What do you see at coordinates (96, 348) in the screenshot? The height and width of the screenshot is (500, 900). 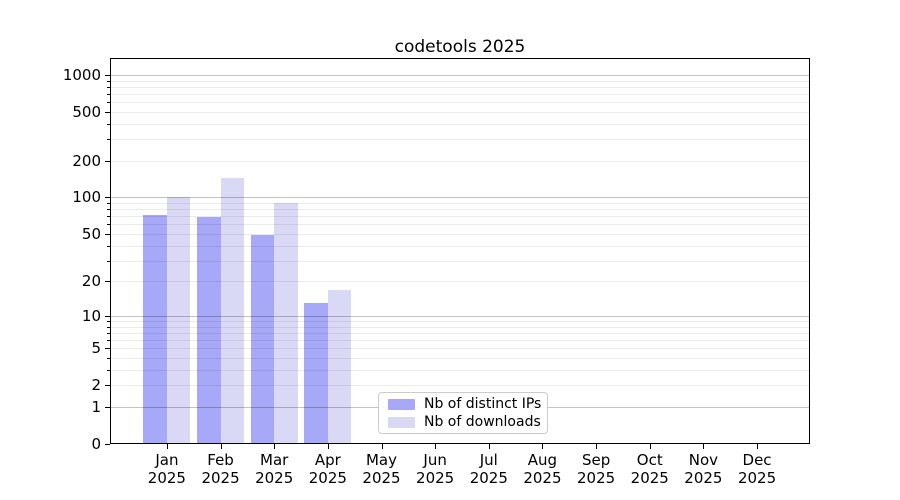 I see `y-axis-tick-label: 5` at bounding box center [96, 348].